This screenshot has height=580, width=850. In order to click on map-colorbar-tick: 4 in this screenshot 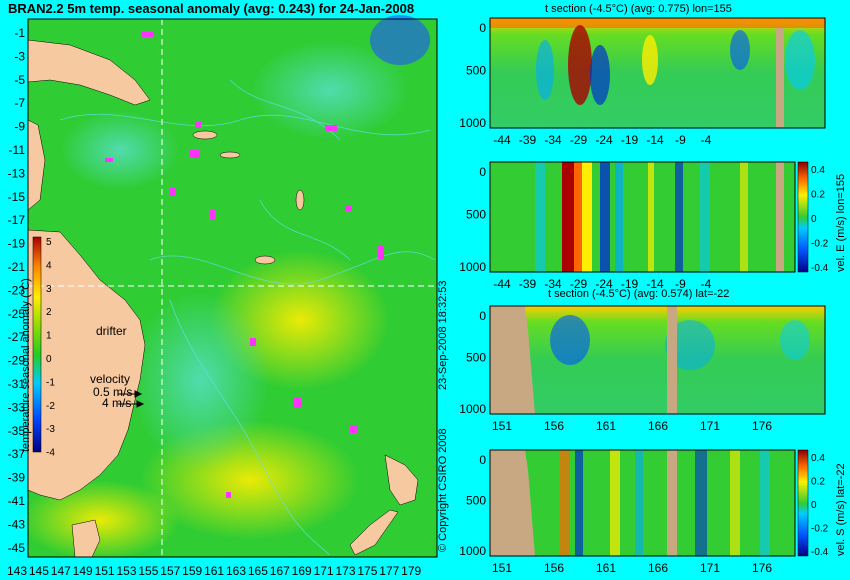, I will do `click(49, 265)`.